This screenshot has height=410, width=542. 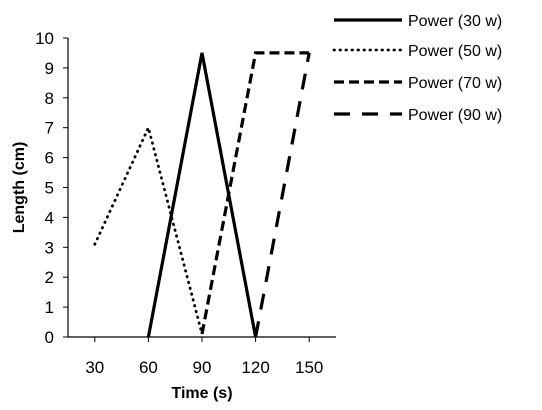 I want to click on x-tick-label: 120, so click(x=255, y=367).